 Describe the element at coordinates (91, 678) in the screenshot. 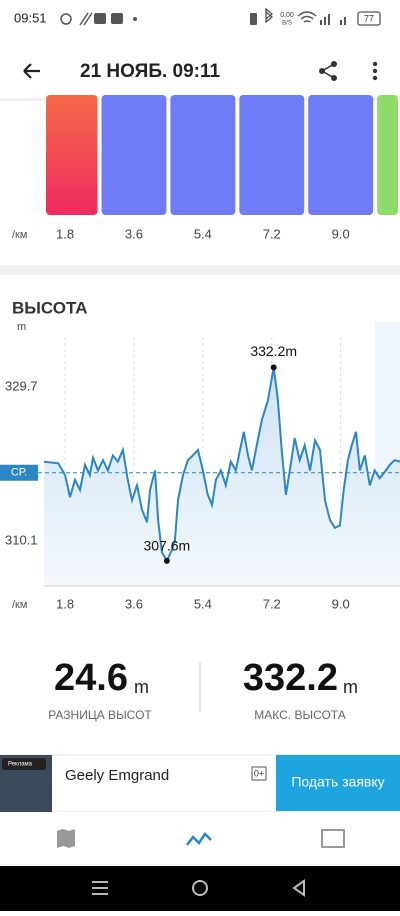

I see `stat-value: 24.6` at that location.